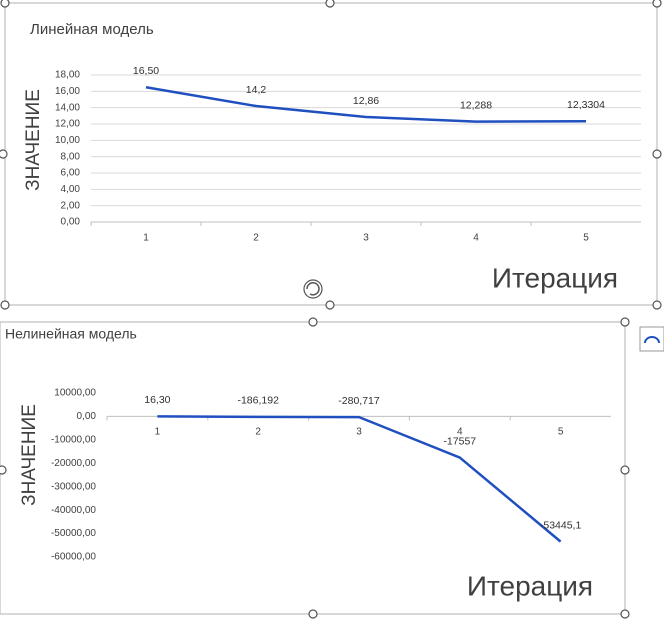  Describe the element at coordinates (561, 525) in the screenshot. I see `data-label: -53445,1` at that location.